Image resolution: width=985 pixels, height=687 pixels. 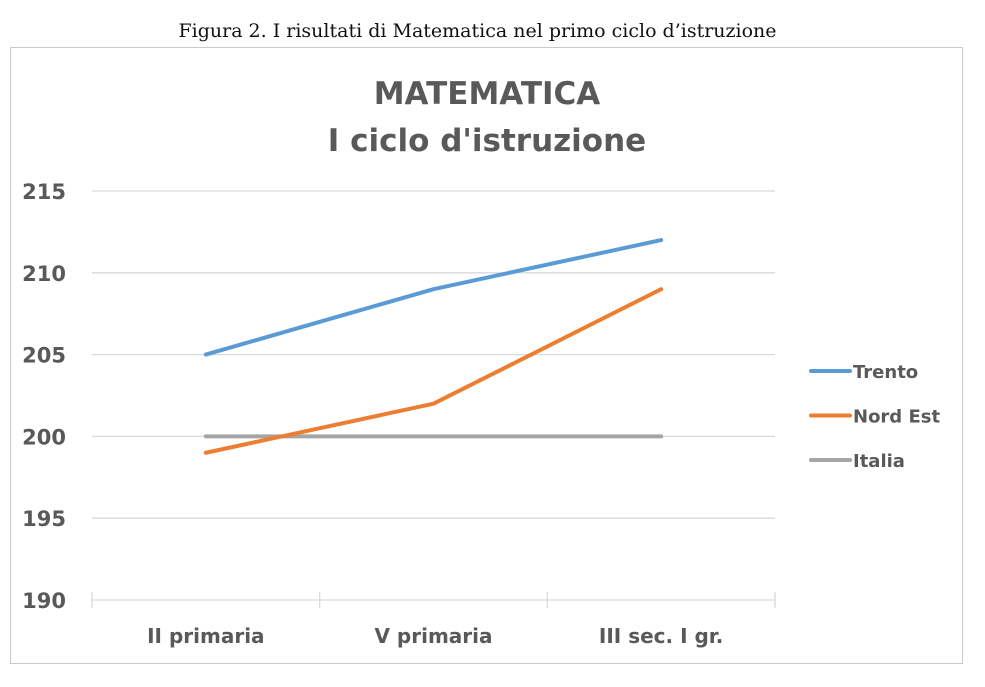 What do you see at coordinates (661, 636) in the screenshot?
I see `x-tick-label: III sec. I gr.` at bounding box center [661, 636].